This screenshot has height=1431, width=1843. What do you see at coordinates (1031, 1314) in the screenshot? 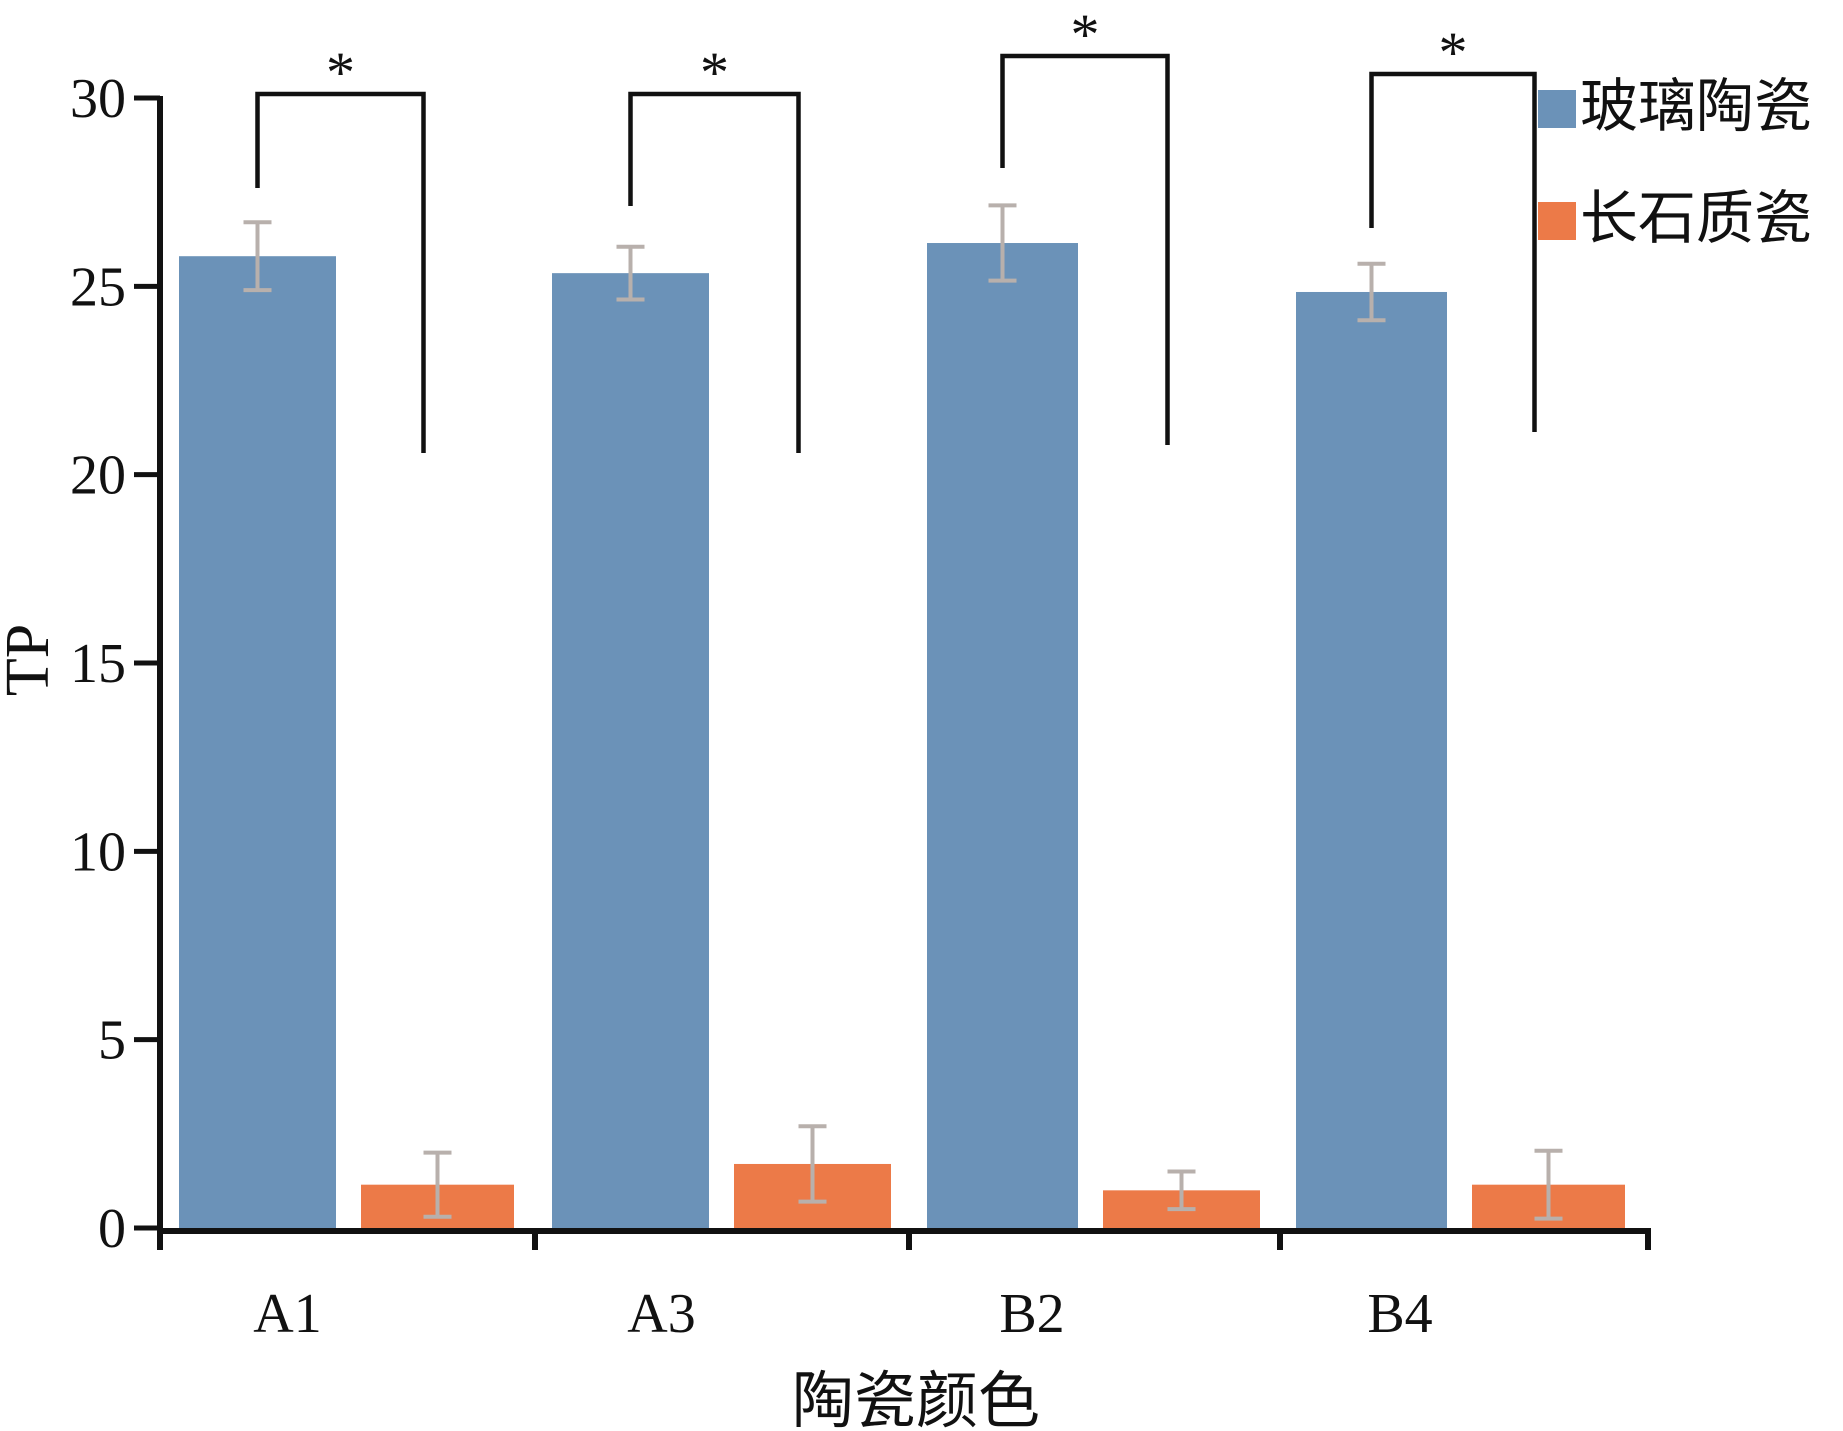
I see `x-tick-label-b2: B2` at bounding box center [1031, 1314].